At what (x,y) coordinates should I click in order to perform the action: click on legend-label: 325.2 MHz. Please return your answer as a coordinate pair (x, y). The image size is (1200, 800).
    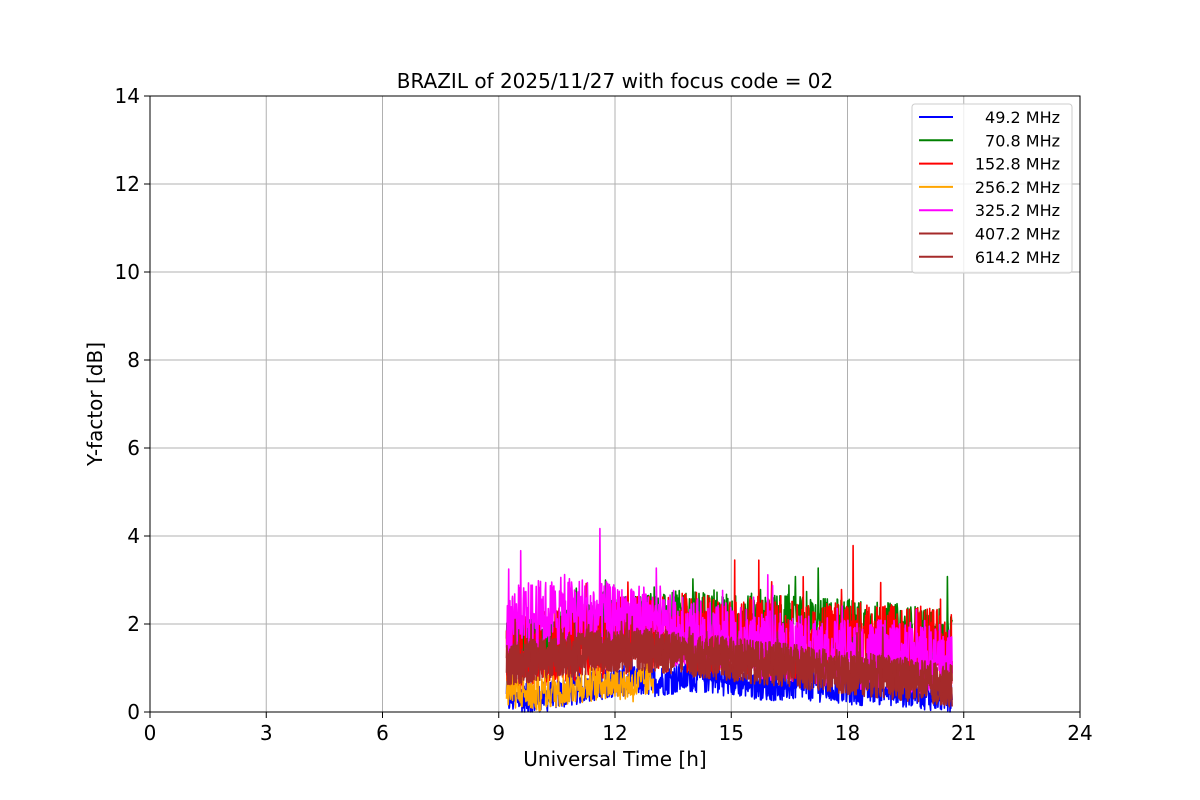
    Looking at the image, I should click on (1017, 210).